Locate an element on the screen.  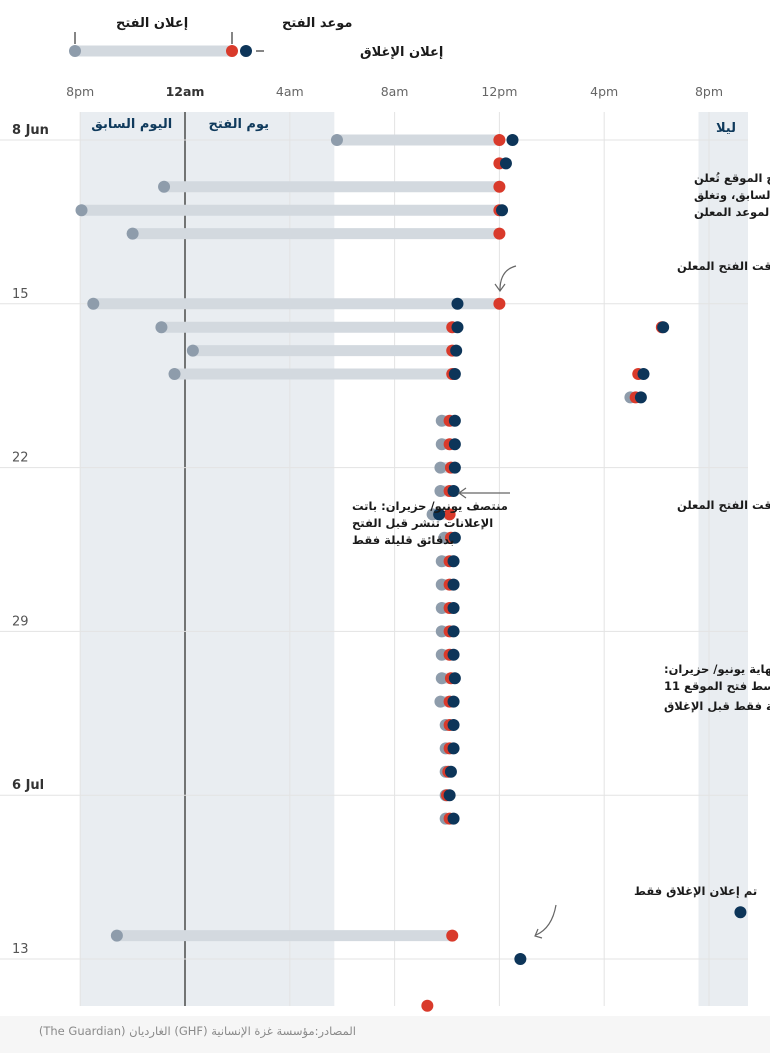
date-label: 13 is located at coordinates (20, 949).